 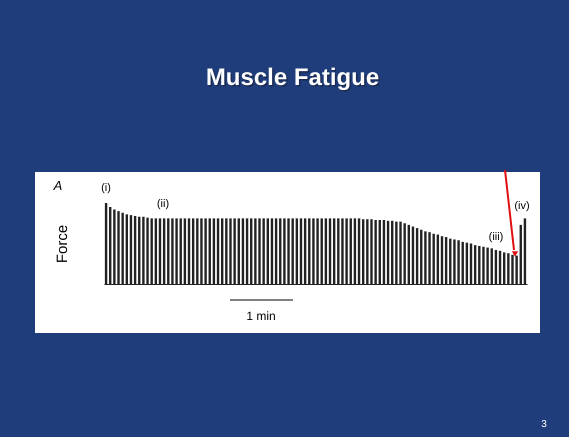 What do you see at coordinates (261, 316) in the screenshot?
I see `text: 1 min` at bounding box center [261, 316].